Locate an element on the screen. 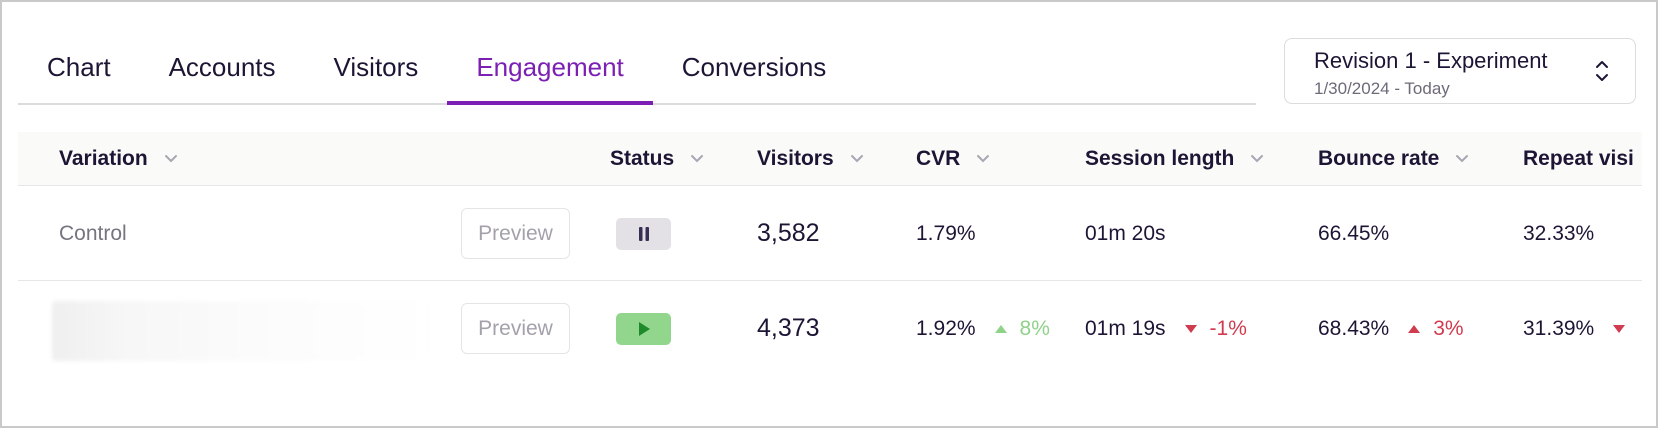 Image resolution: width=1658 pixels, height=428 pixels. delta-value: 8% is located at coordinates (1034, 328).